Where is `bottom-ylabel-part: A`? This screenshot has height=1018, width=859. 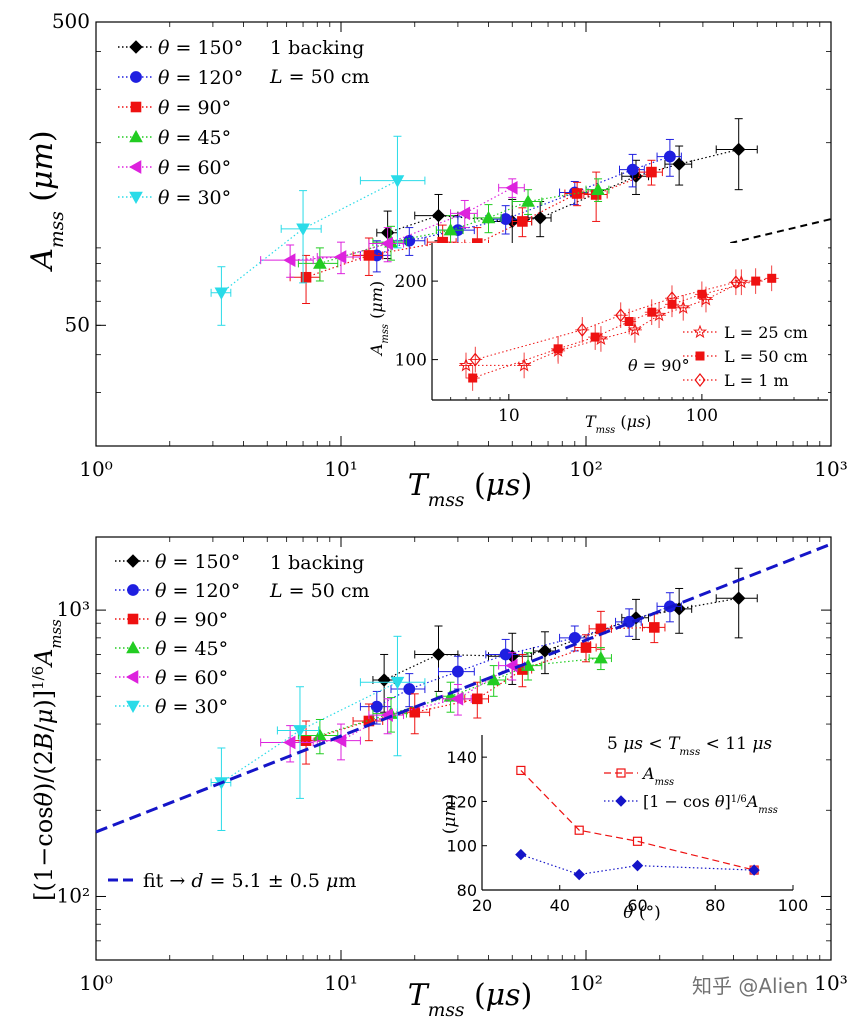
bottom-ylabel-part: A is located at coordinates (44, 658).